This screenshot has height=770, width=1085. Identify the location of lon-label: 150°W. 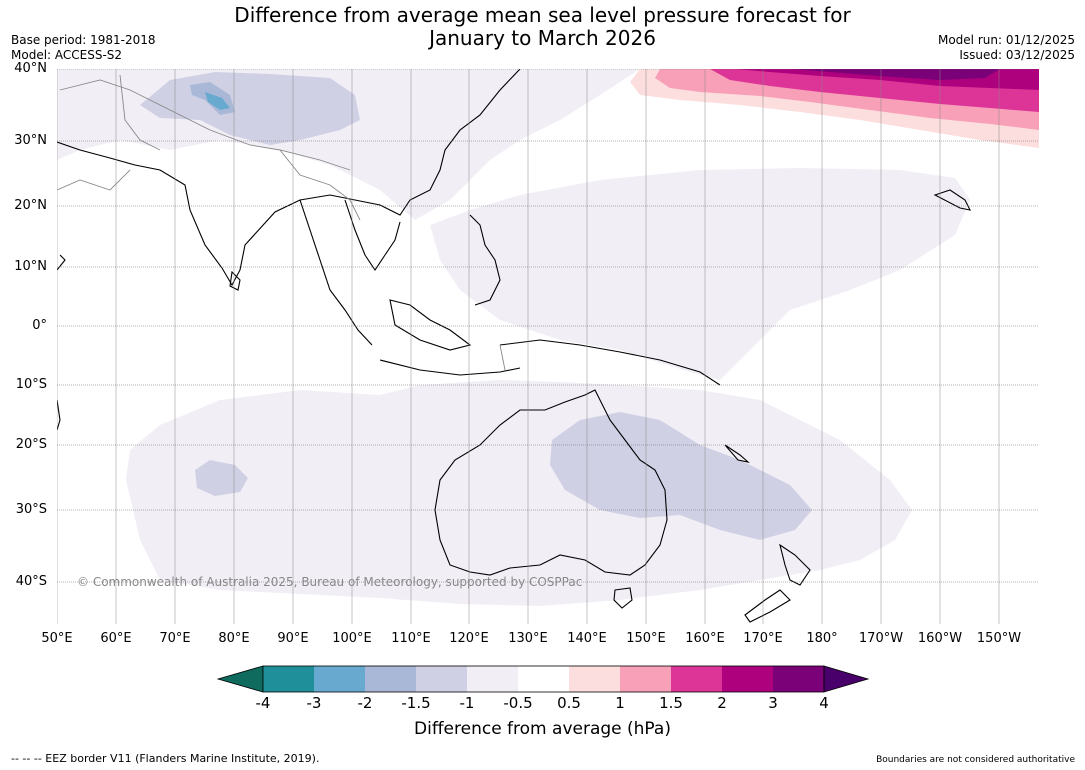
(999, 638).